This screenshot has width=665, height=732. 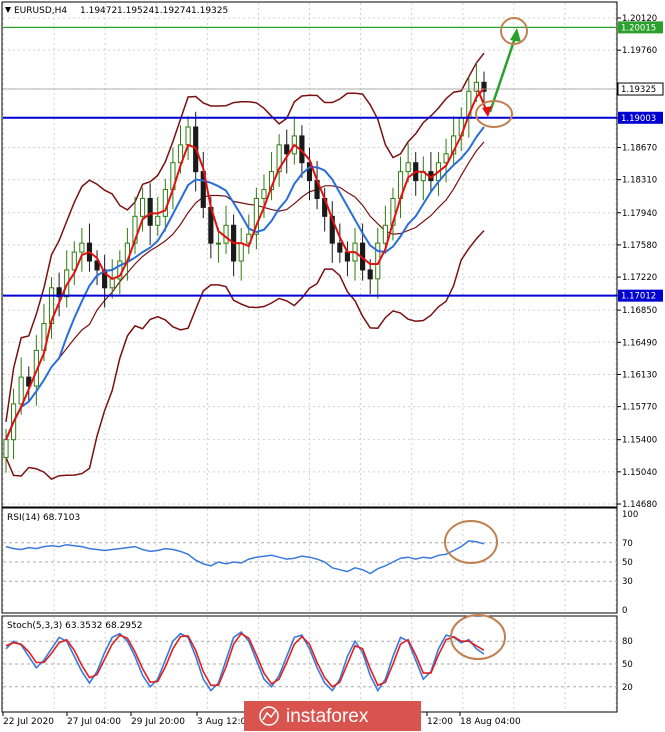 What do you see at coordinates (624, 611) in the screenshot?
I see `rsi-y-tick-label: 0` at bounding box center [624, 611].